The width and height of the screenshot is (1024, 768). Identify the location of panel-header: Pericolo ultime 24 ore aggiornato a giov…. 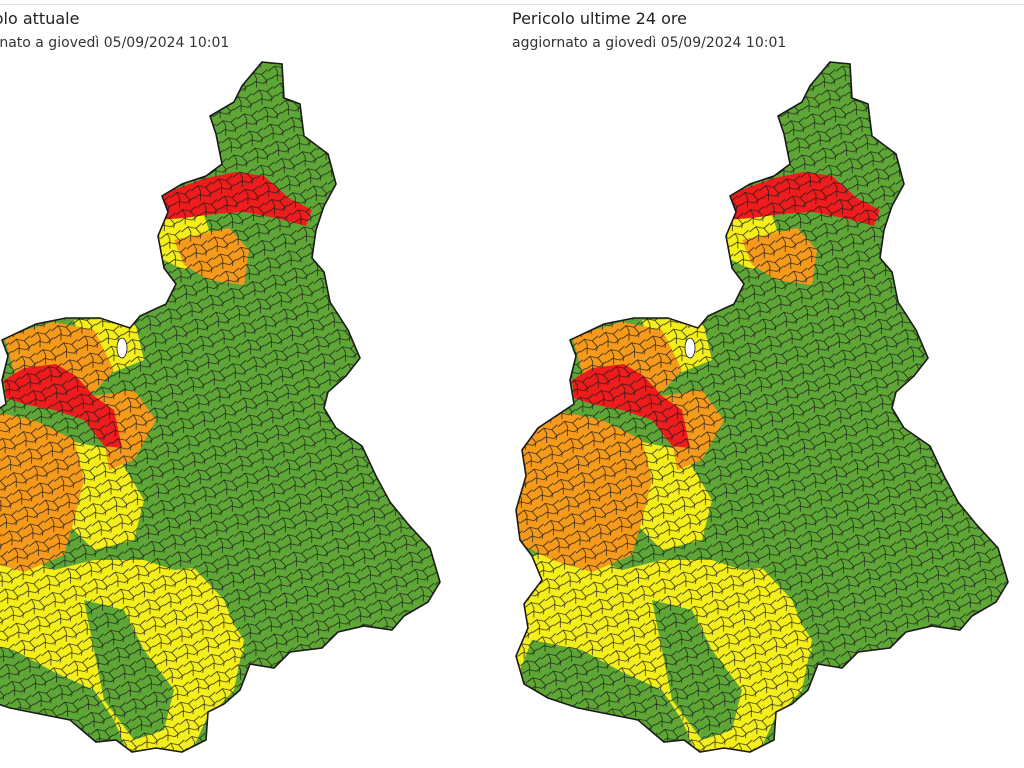
(649, 30).